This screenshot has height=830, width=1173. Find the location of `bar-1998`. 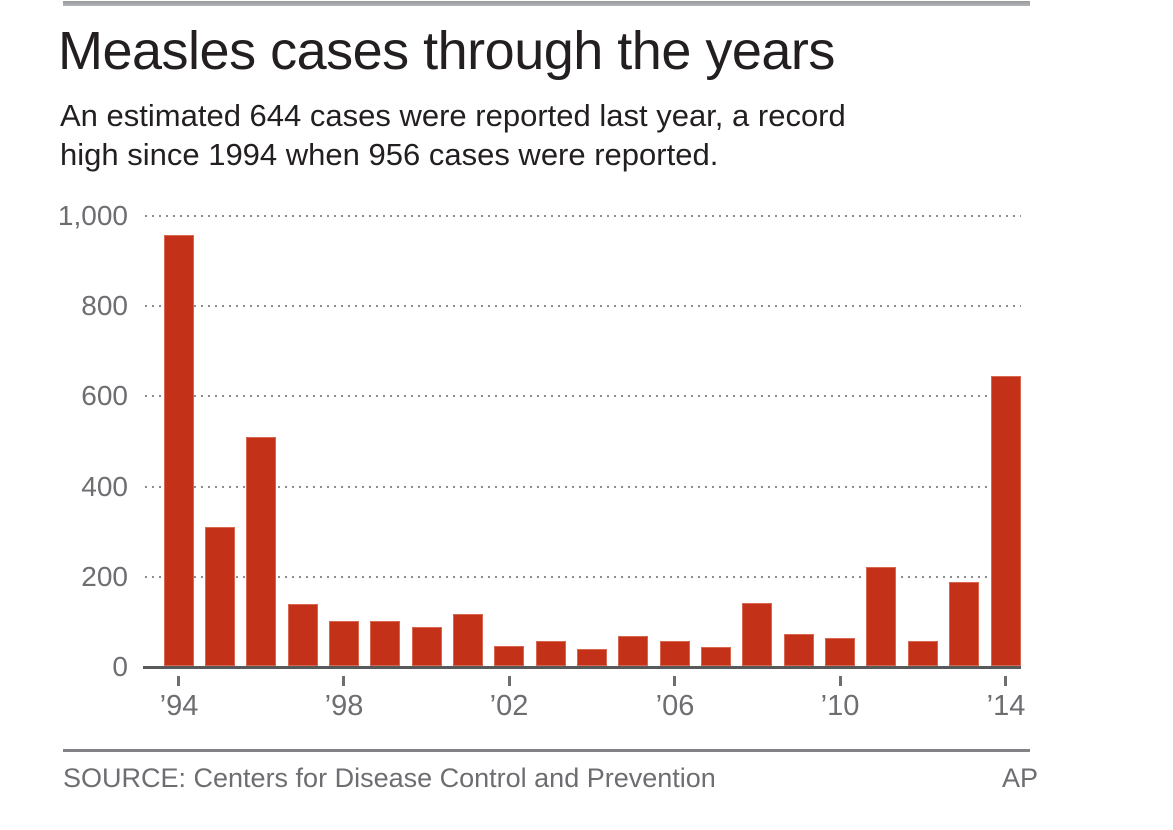

bar-1998 is located at coordinates (344, 643).